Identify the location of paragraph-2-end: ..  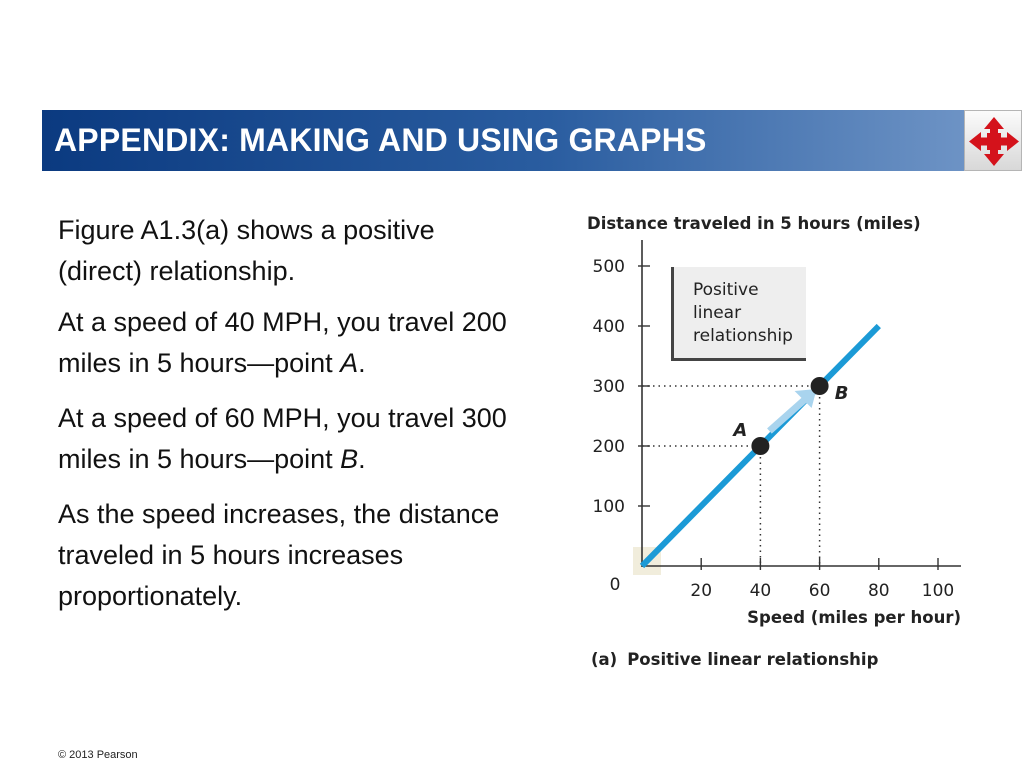
(362, 363).